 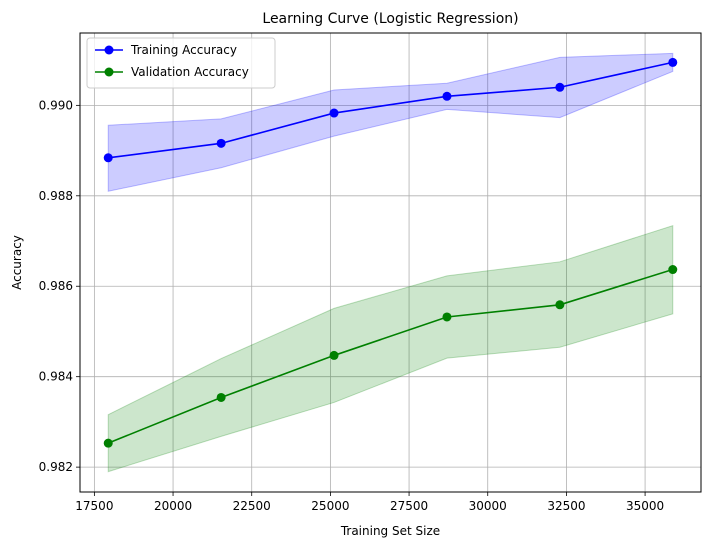 What do you see at coordinates (56, 286) in the screenshot?
I see `y-tick-label: 0.986` at bounding box center [56, 286].